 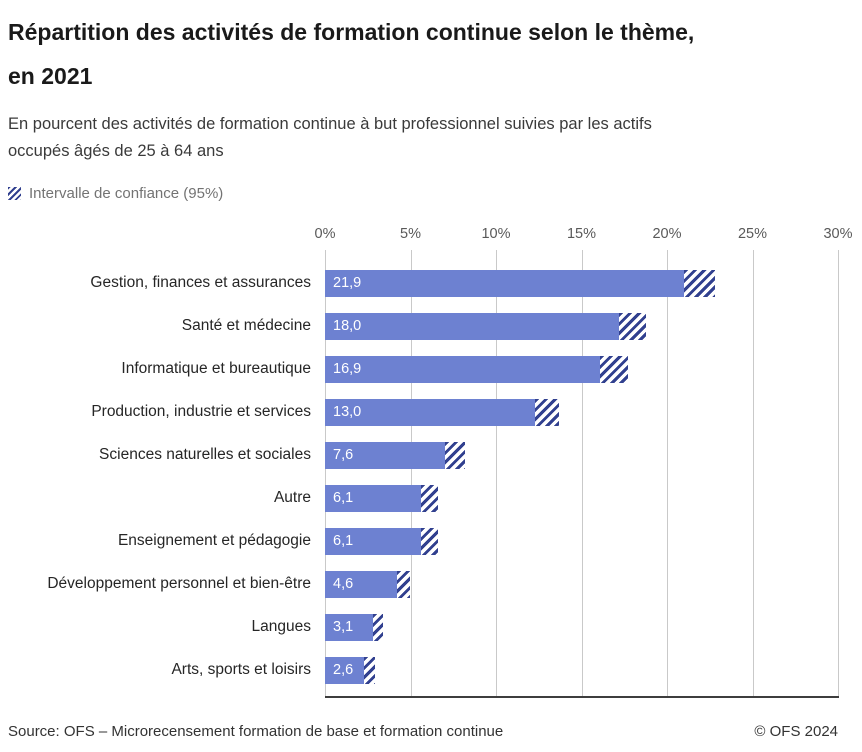 What do you see at coordinates (361, 584) in the screenshot?
I see `bar: 4,6` at bounding box center [361, 584].